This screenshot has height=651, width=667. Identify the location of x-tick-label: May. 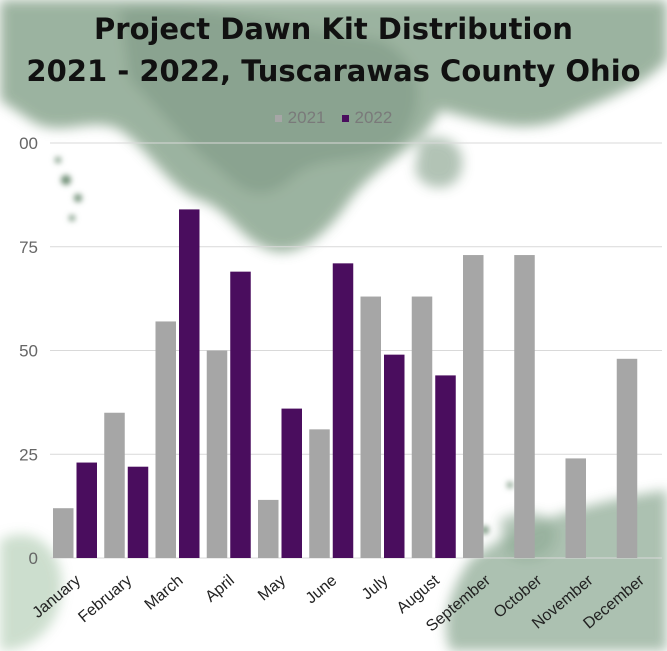
(272, 588).